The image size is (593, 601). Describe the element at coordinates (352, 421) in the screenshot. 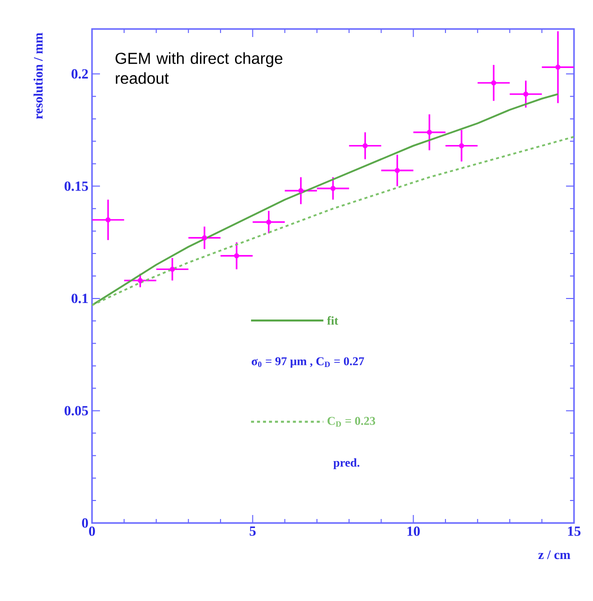

I see `text: C$_{D}$ = 0.23` at that location.